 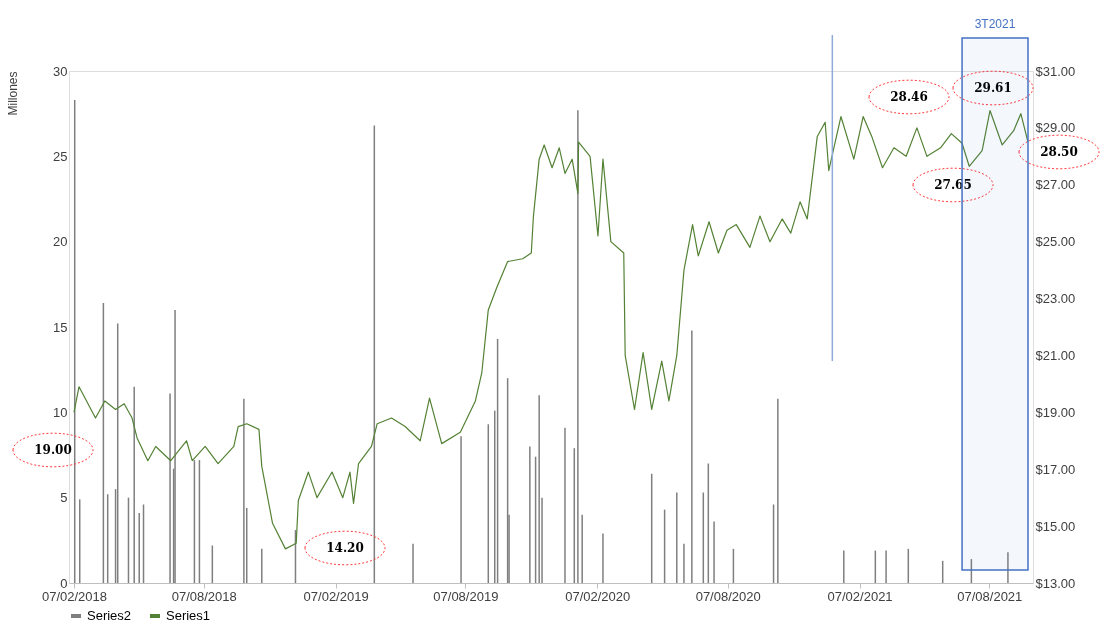 I want to click on y-axis-title: Millones, so click(x=12, y=93).